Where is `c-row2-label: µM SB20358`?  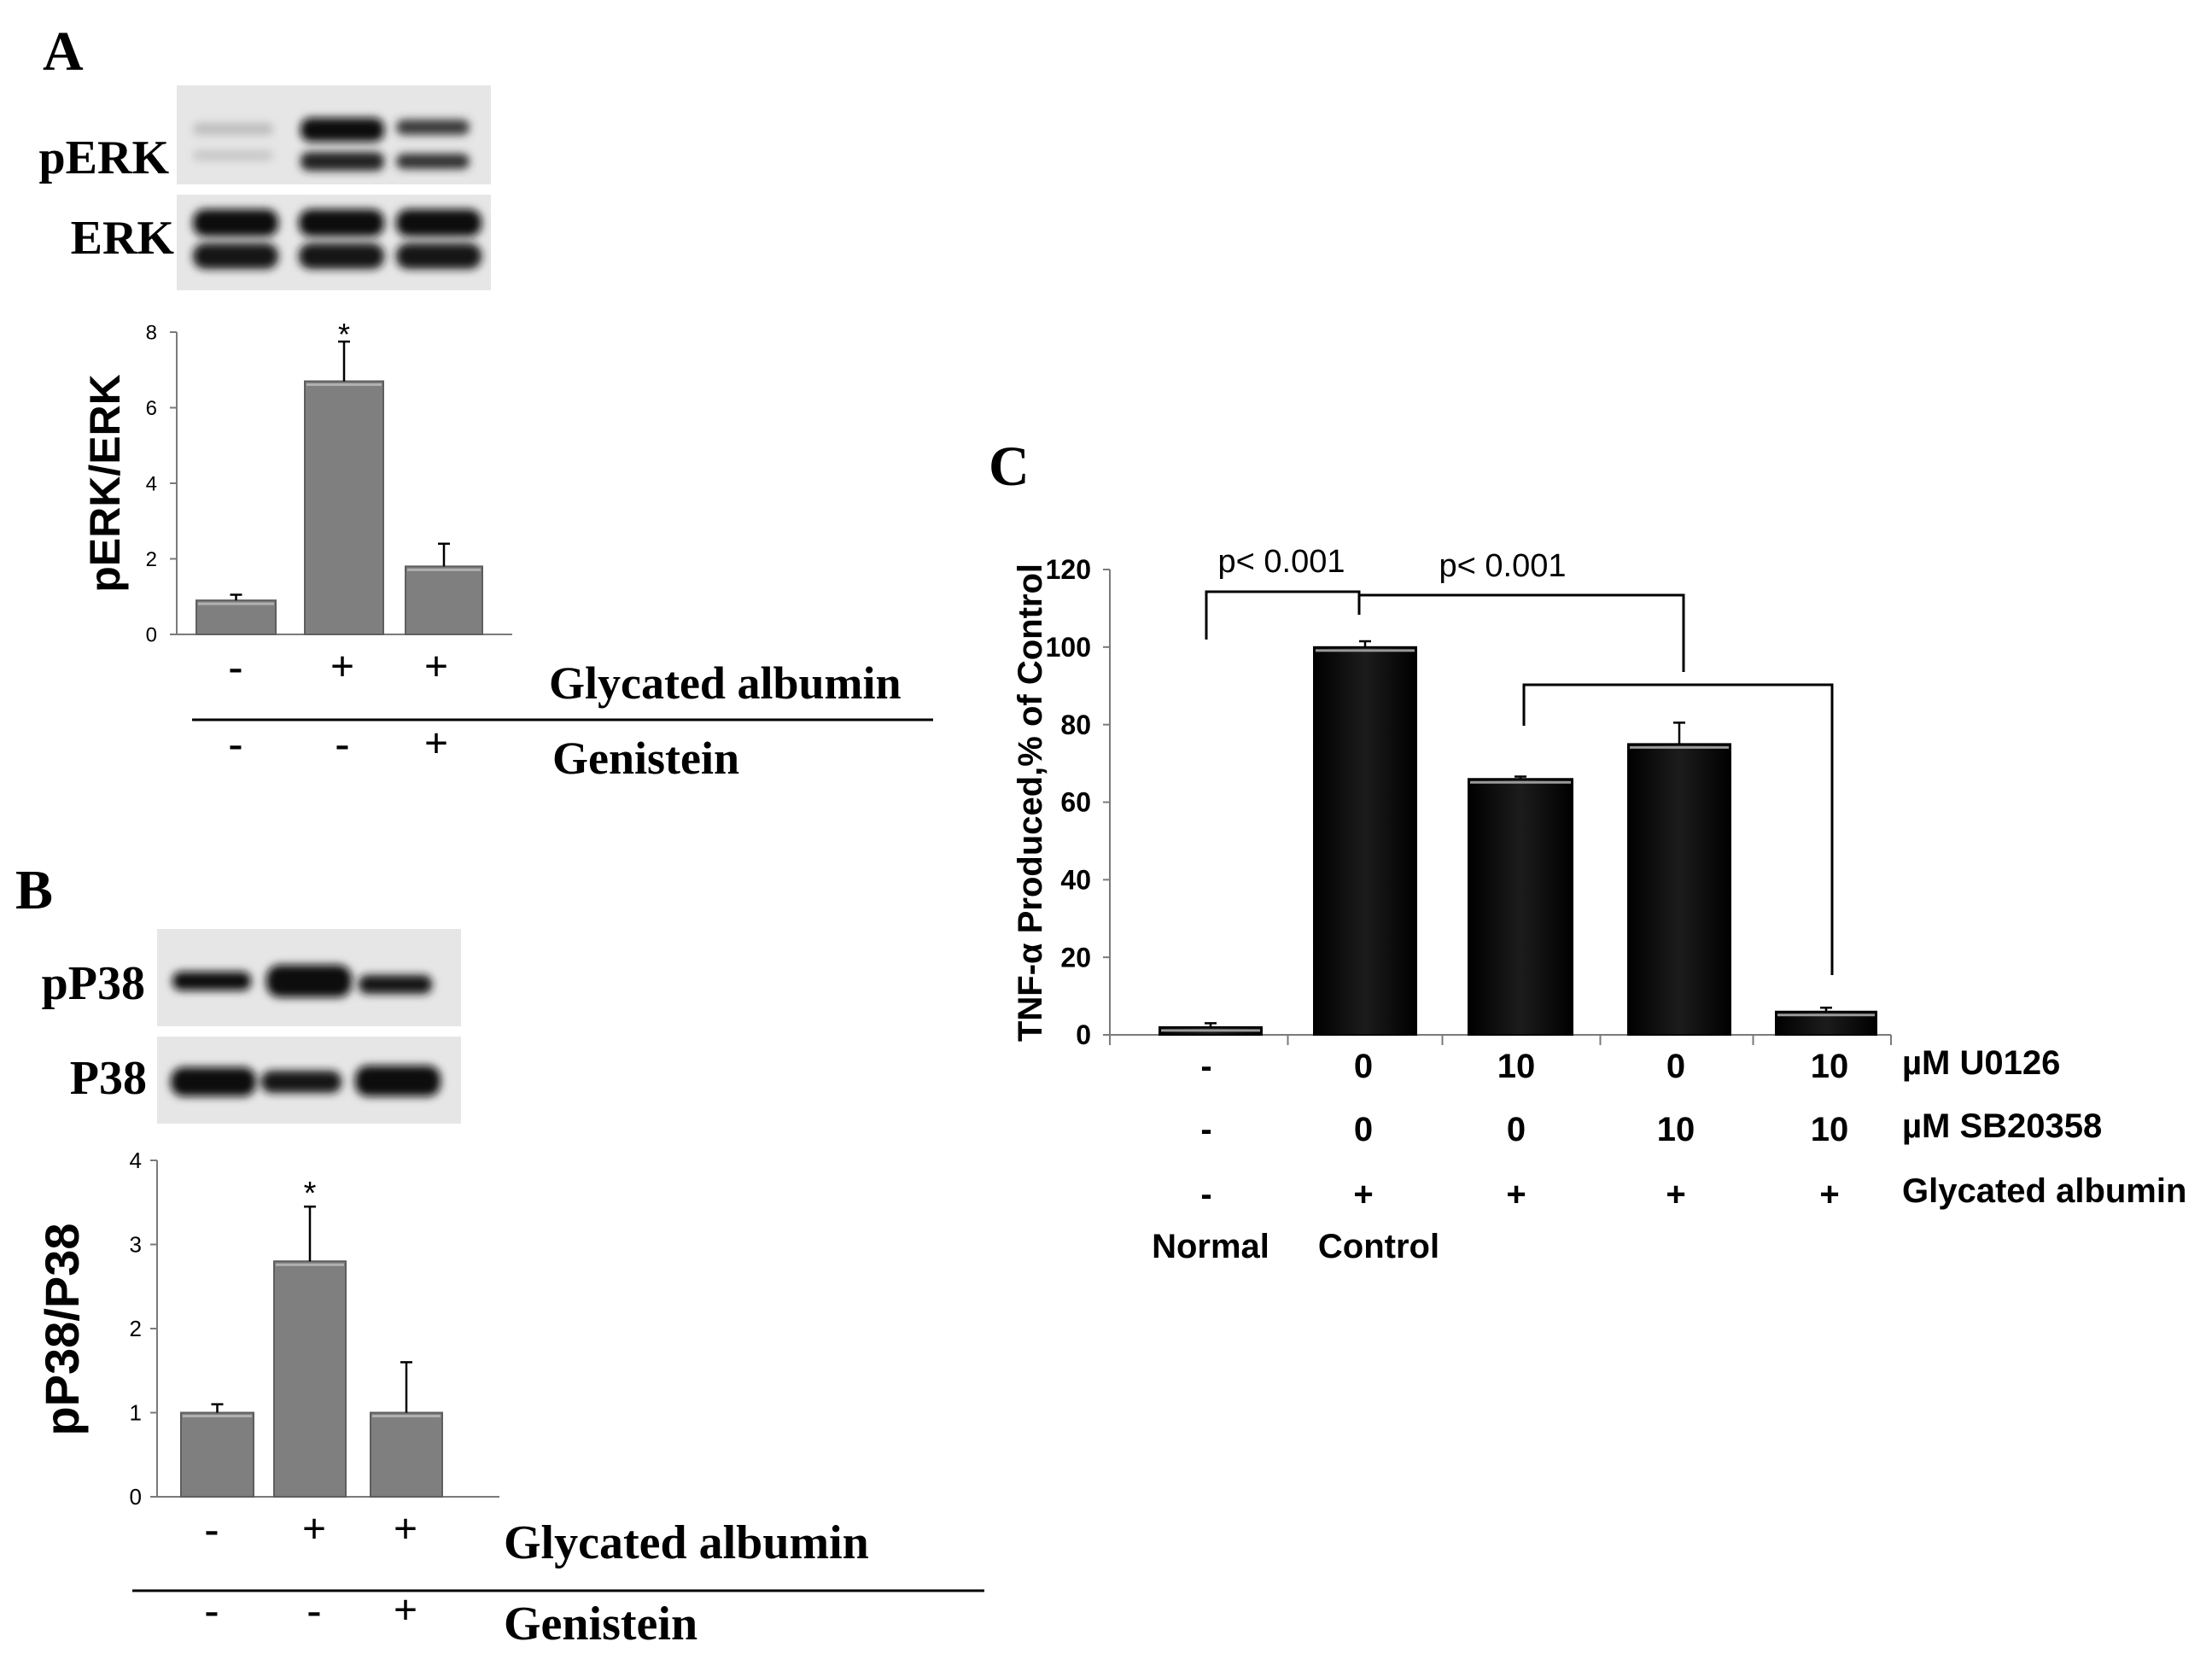 c-row2-label: µM SB20358 is located at coordinates (2002, 1126).